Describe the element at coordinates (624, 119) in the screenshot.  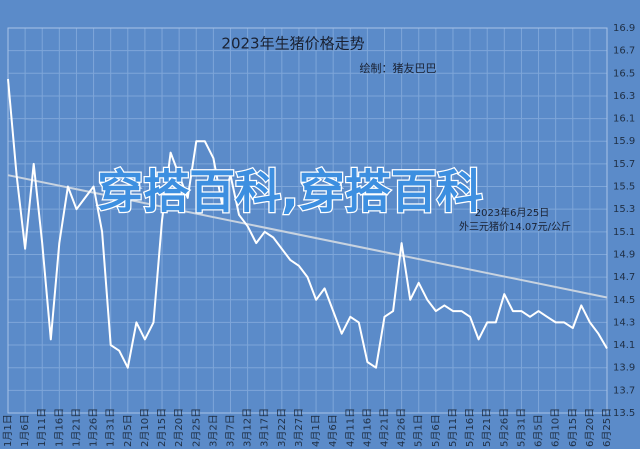
I see `y-tick-label: 16.1` at that location.